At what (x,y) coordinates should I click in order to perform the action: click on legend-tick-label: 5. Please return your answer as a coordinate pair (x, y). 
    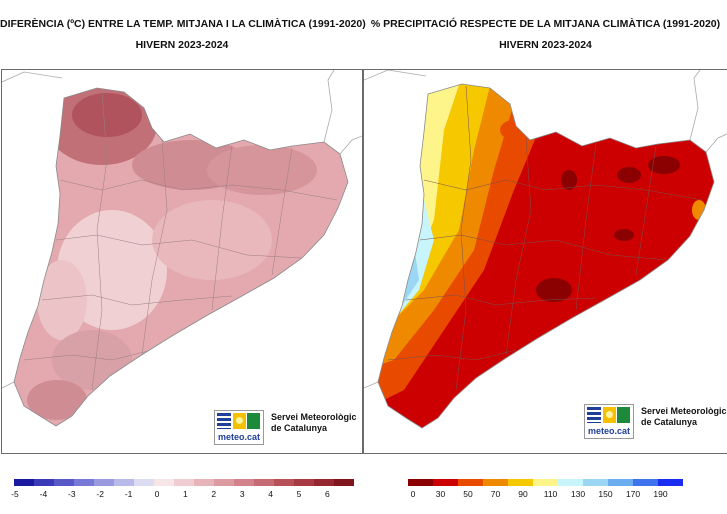
    Looking at the image, I should click on (299, 494).